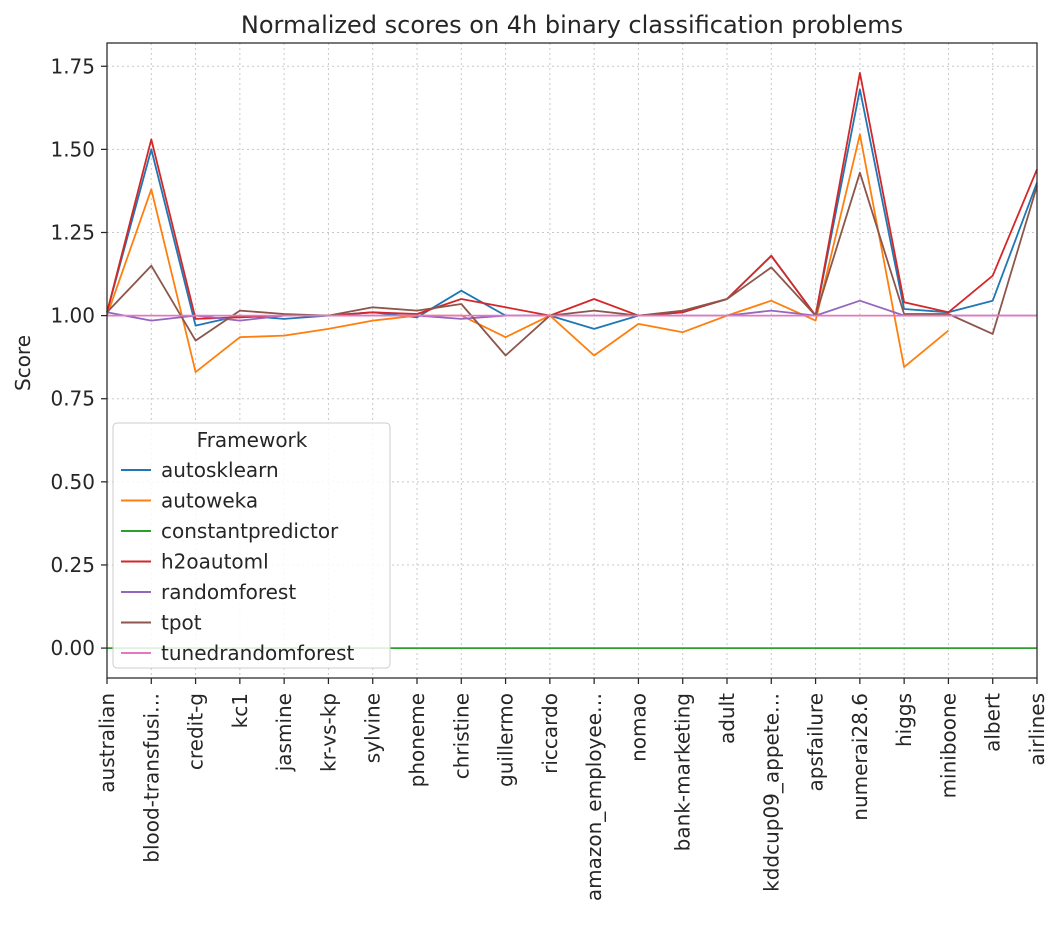 Image resolution: width=1060 pixels, height=943 pixels. I want to click on legend-label: h2oautoml, so click(215, 562).